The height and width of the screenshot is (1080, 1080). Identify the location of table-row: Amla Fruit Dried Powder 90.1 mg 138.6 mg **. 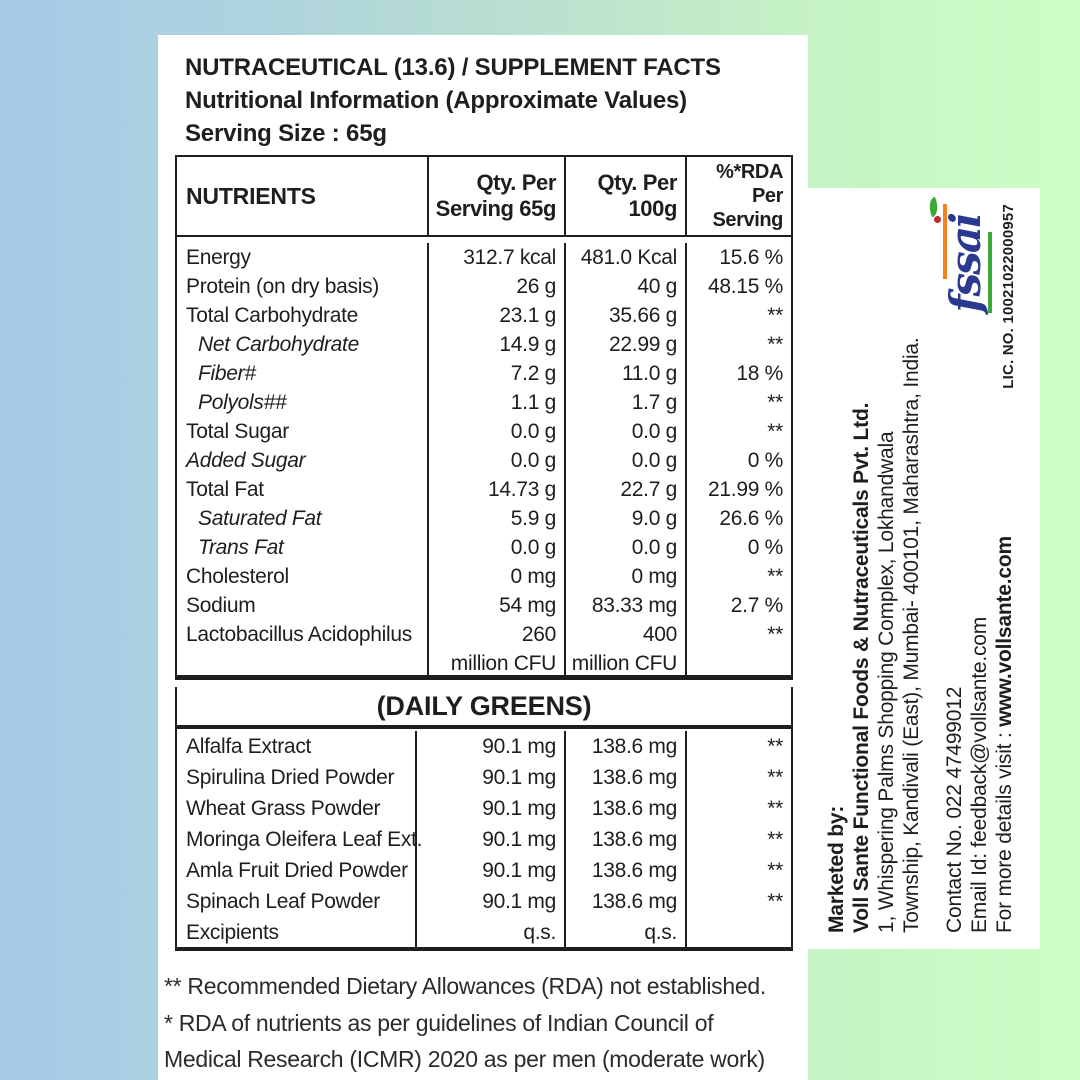
(484, 870).